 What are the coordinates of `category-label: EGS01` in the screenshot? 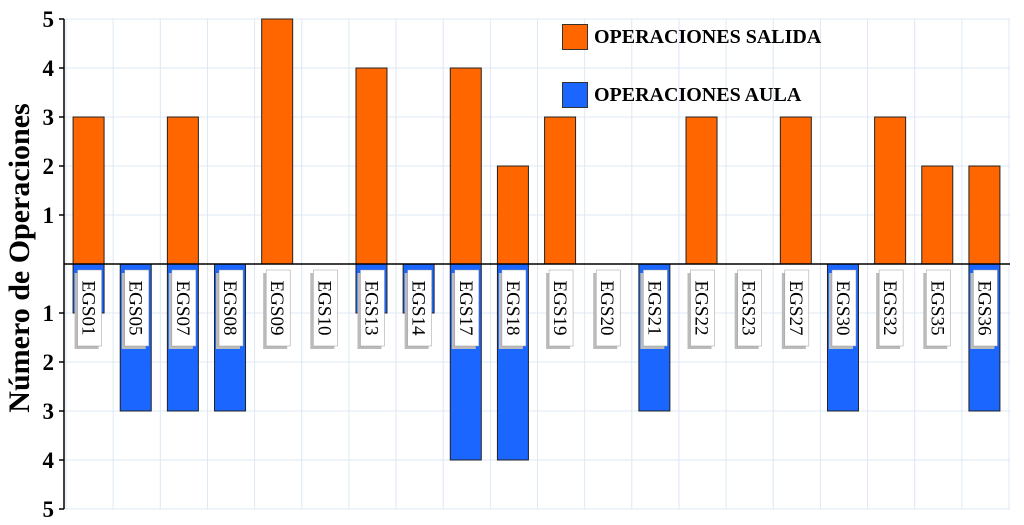 It's located at (88, 308).